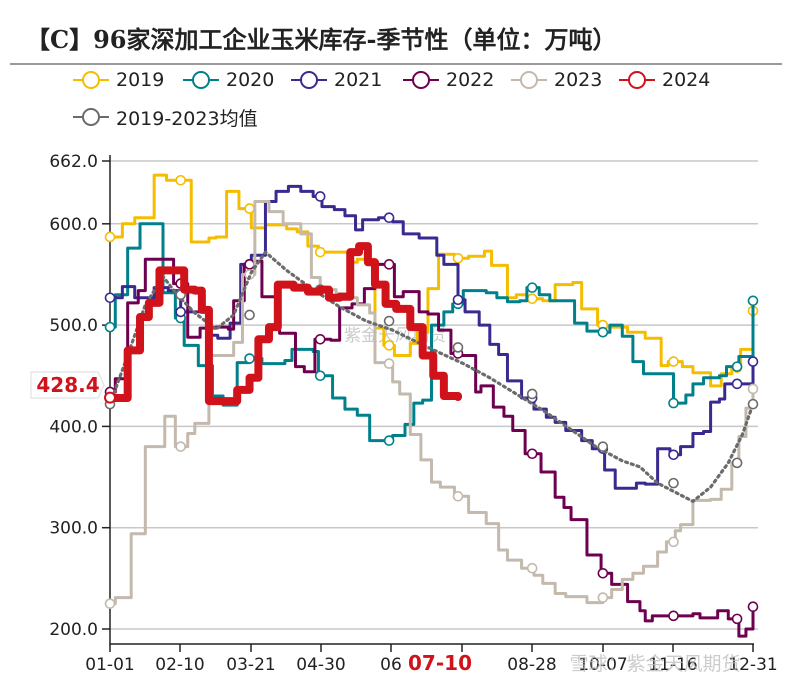  I want to click on x-tick-label: 02-10, so click(179, 665).